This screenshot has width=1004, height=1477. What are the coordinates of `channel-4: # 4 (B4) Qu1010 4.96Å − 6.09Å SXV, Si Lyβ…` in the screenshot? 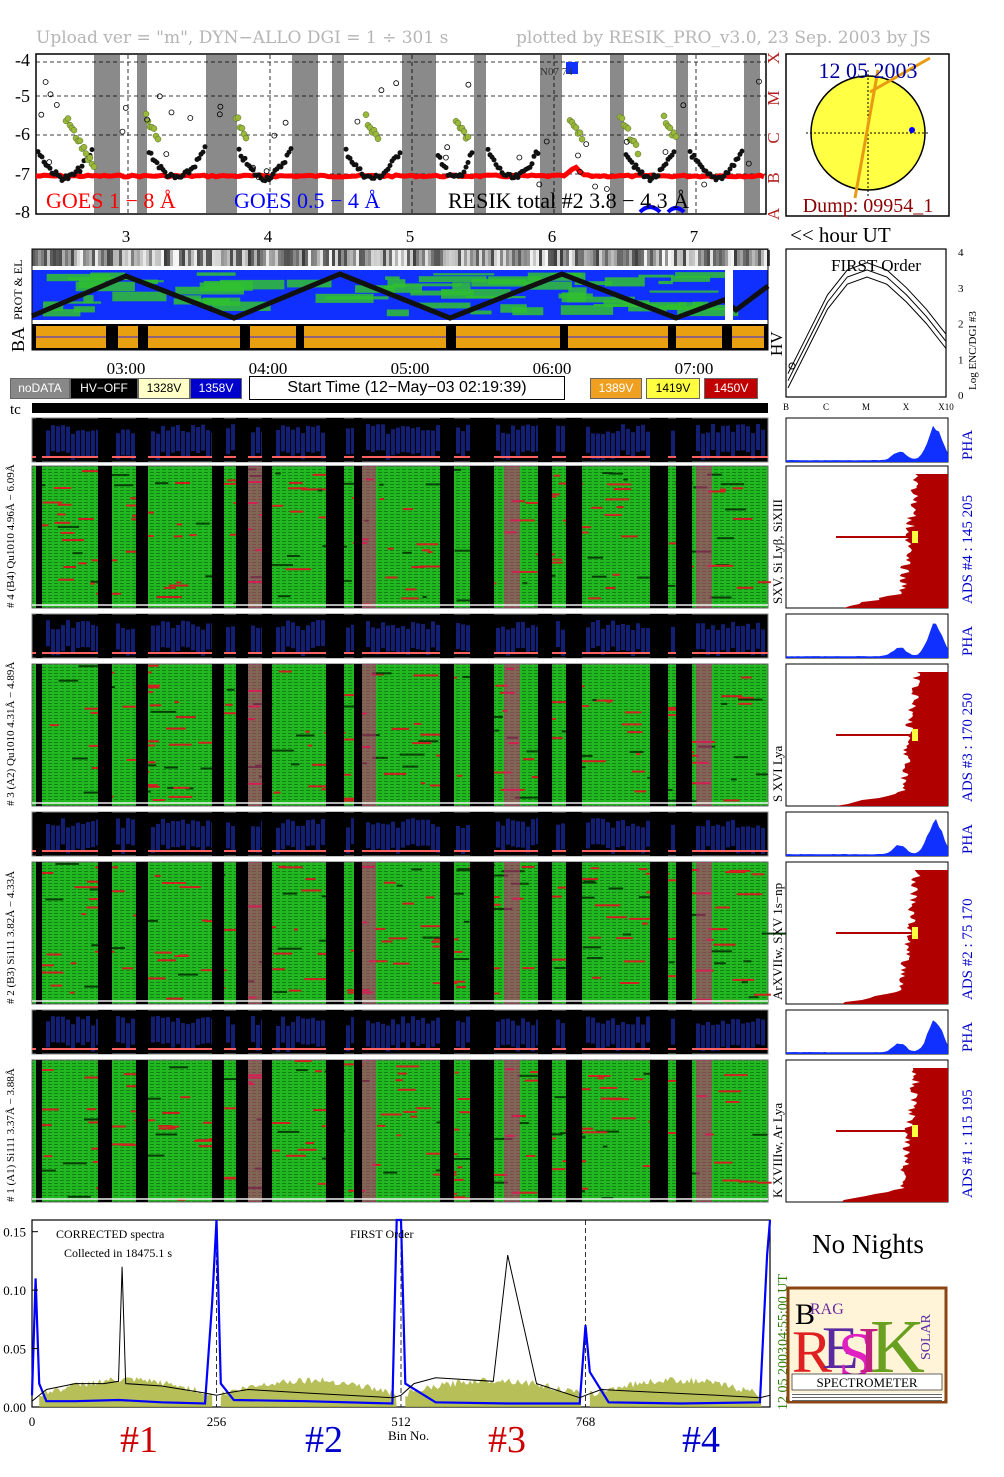 It's located at (490, 513).